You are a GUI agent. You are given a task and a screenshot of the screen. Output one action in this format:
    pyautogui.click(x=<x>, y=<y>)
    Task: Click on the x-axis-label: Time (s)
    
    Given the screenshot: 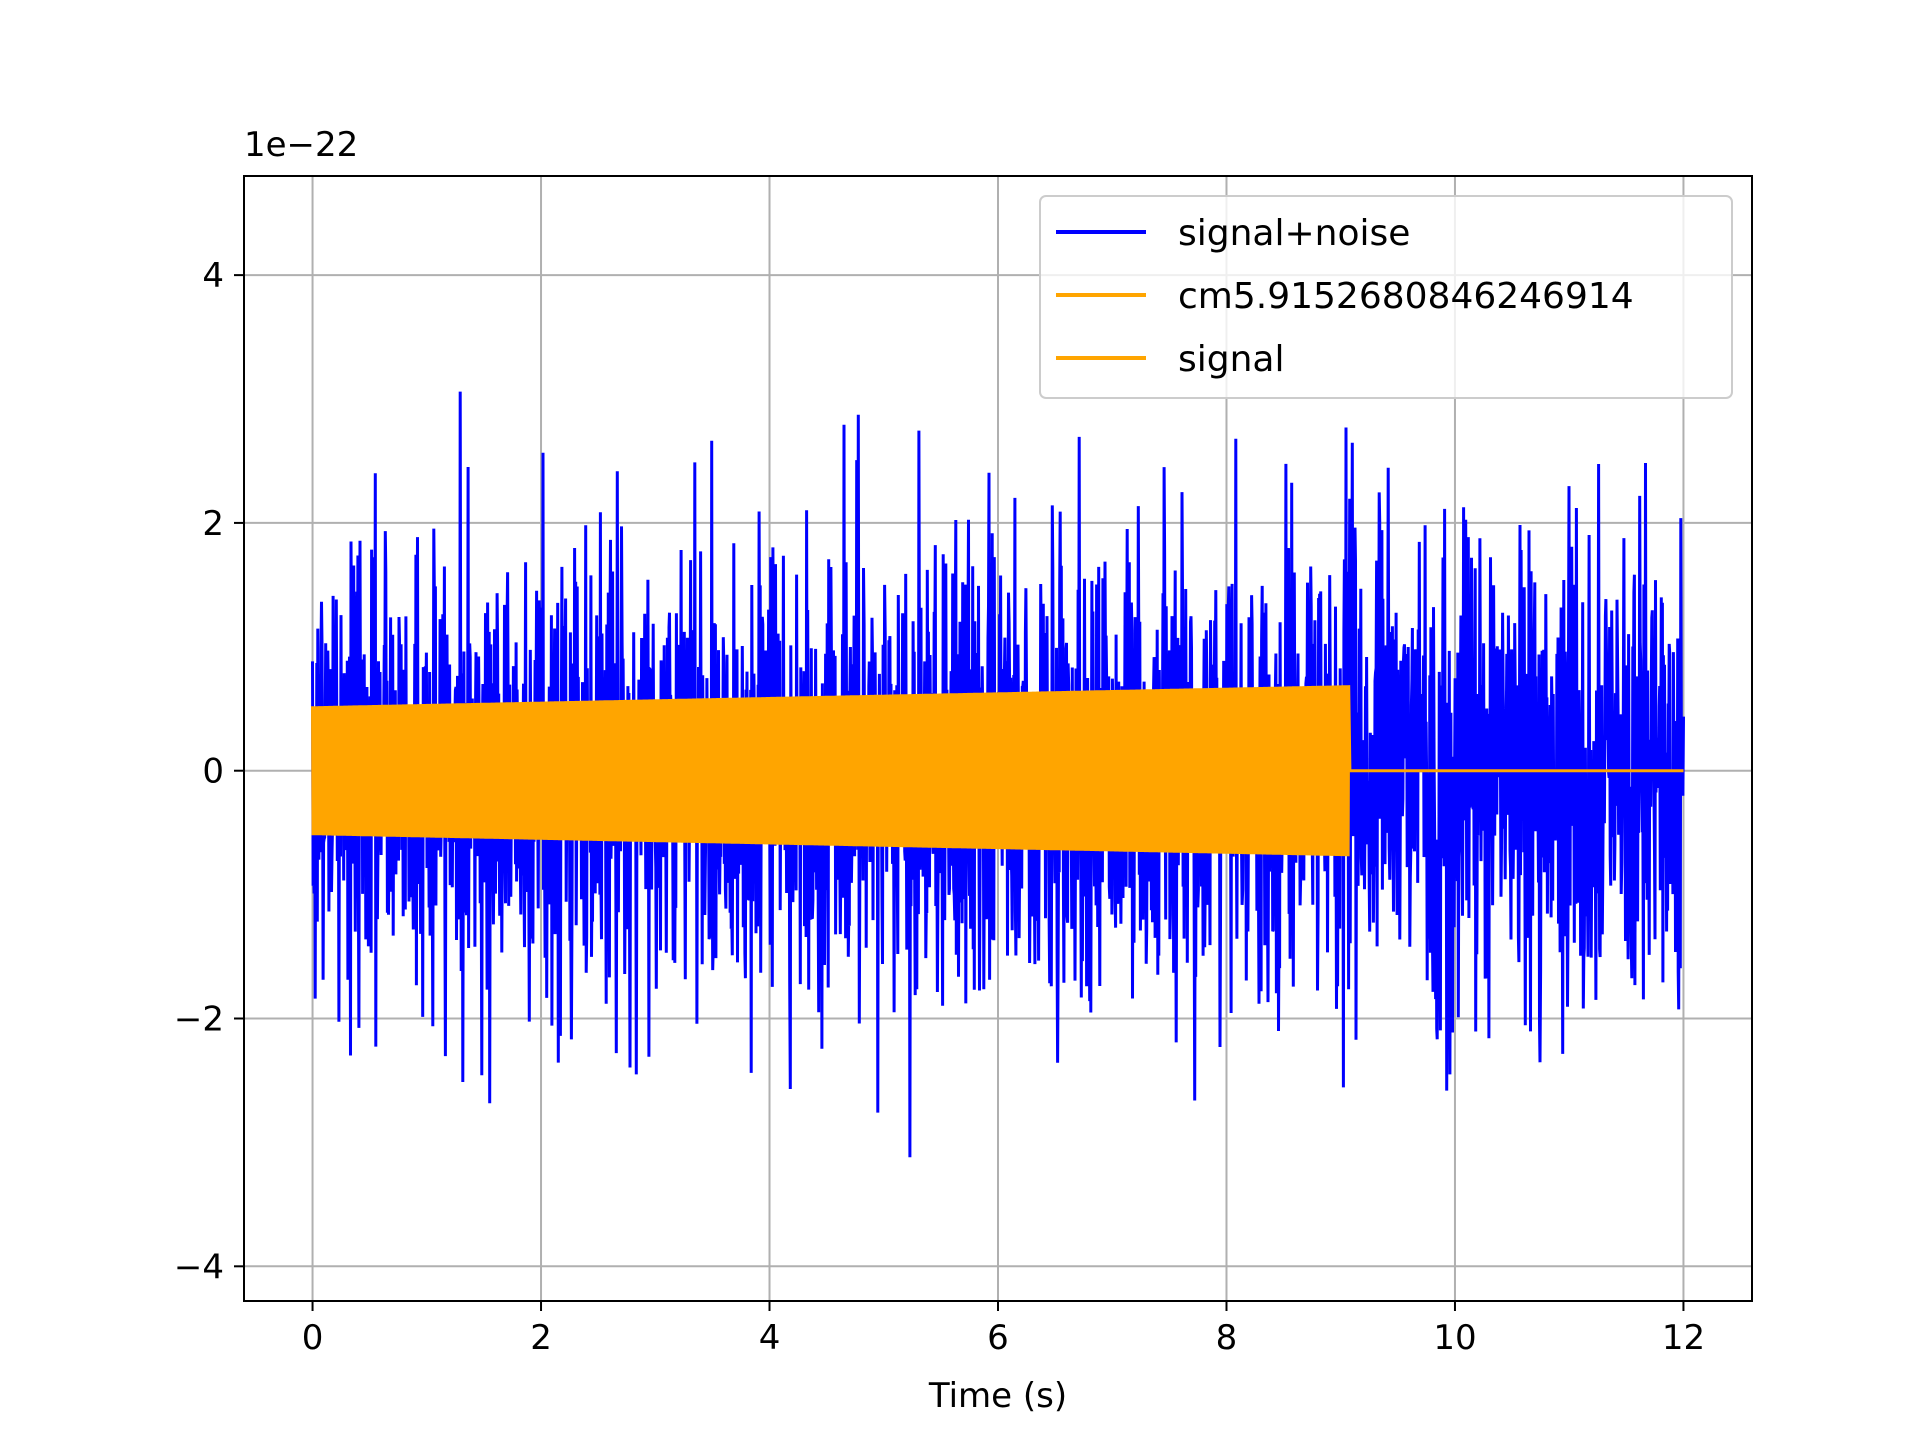 What is the action you would take?
    pyautogui.click(x=997, y=1396)
    